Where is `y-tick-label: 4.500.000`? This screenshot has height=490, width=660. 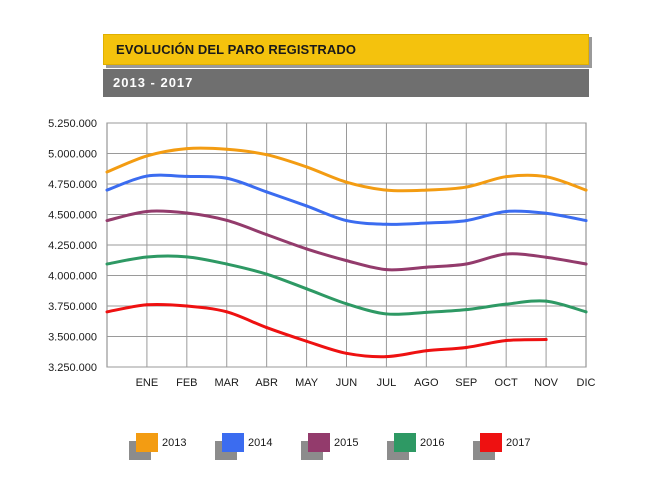
y-tick-label: 4.500.000 is located at coordinates (72, 216).